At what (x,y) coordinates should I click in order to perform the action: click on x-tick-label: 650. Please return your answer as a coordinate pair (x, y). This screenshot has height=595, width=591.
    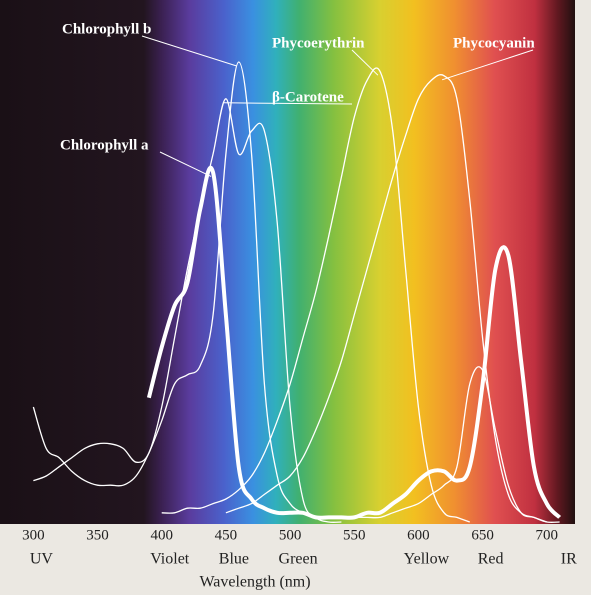
    Looking at the image, I should click on (482, 535).